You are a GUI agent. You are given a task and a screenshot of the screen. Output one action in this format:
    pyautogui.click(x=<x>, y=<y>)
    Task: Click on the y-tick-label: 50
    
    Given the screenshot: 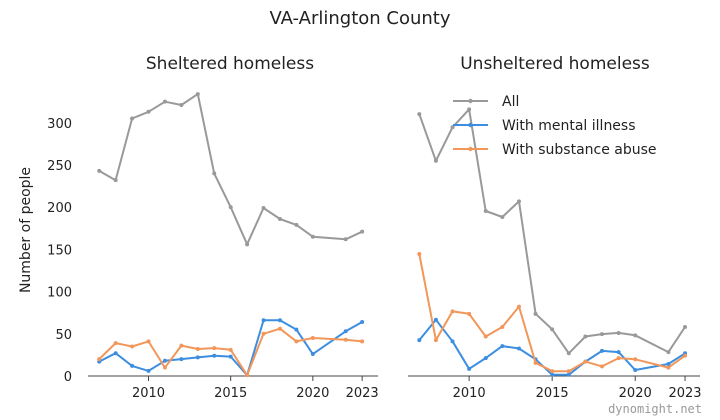 What is the action you would take?
    pyautogui.click(x=63, y=335)
    